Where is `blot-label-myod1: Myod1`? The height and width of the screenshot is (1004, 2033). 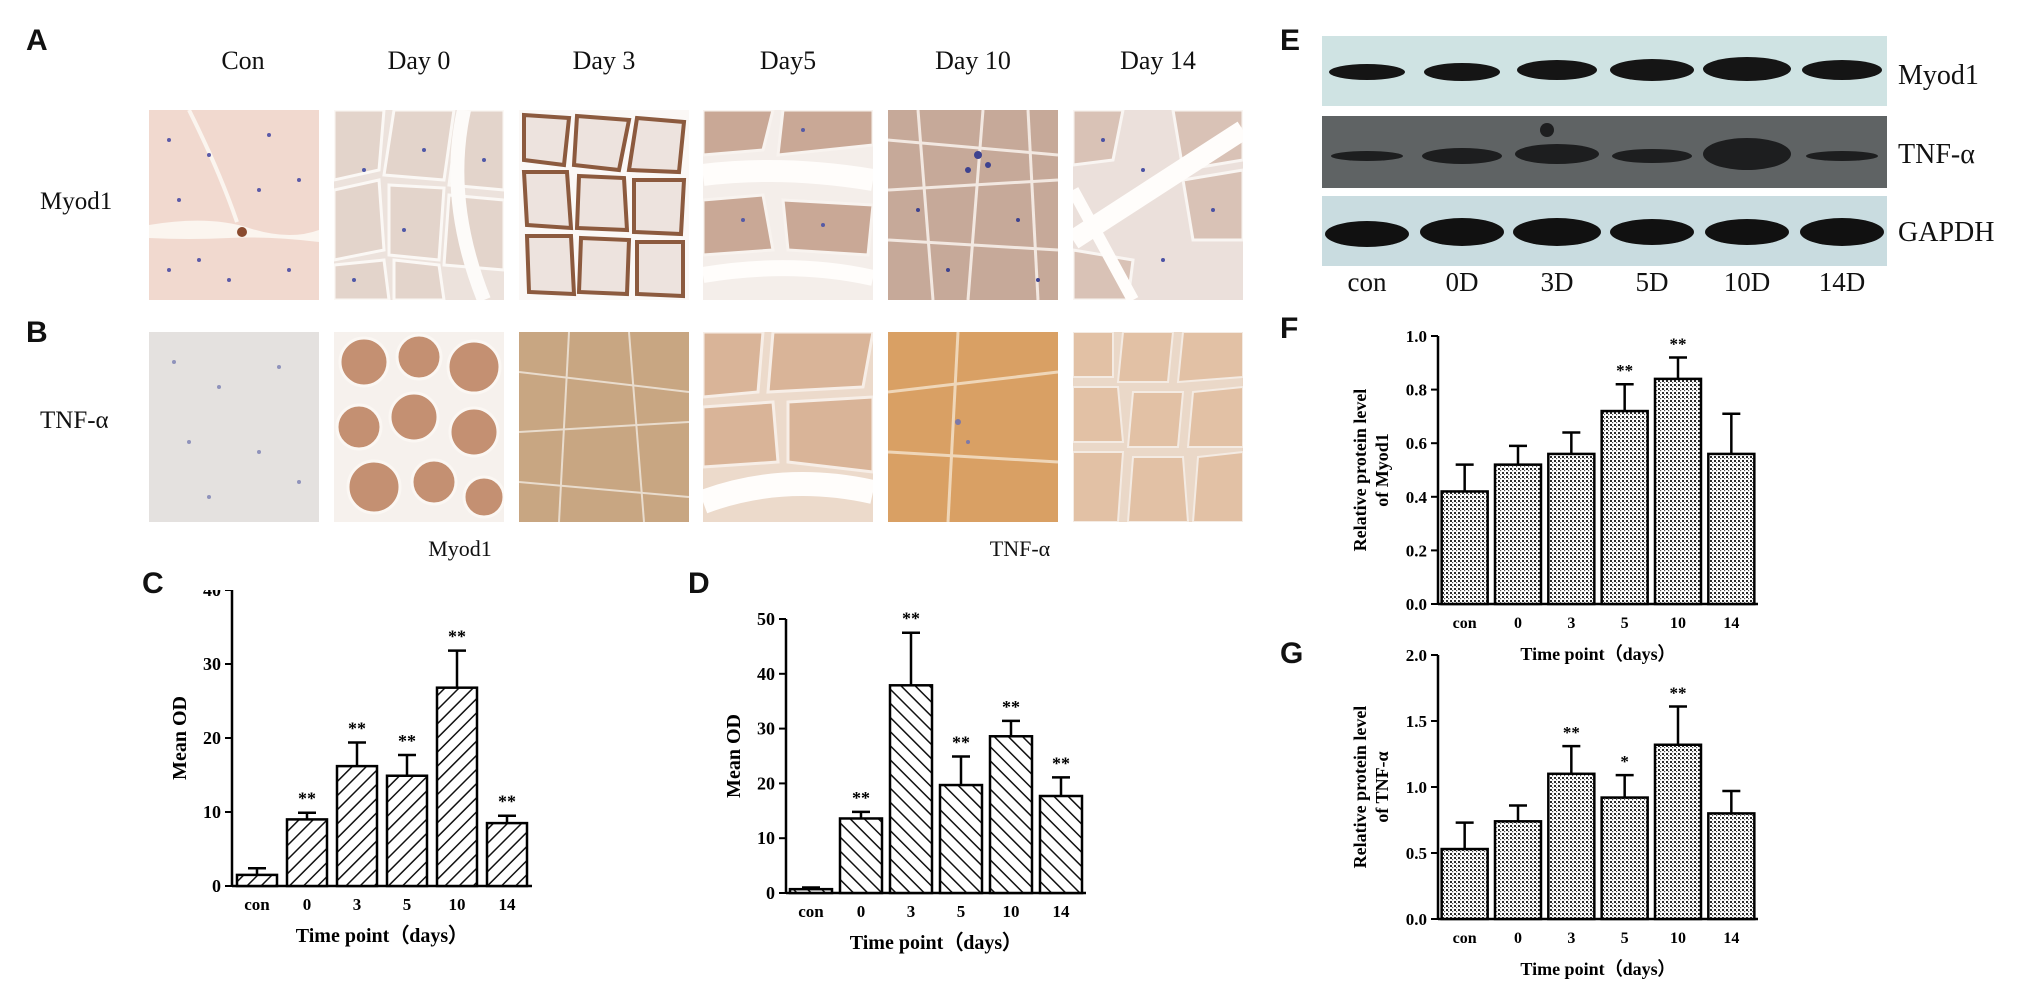 blot-label-myod1: Myod1 is located at coordinates (1938, 75).